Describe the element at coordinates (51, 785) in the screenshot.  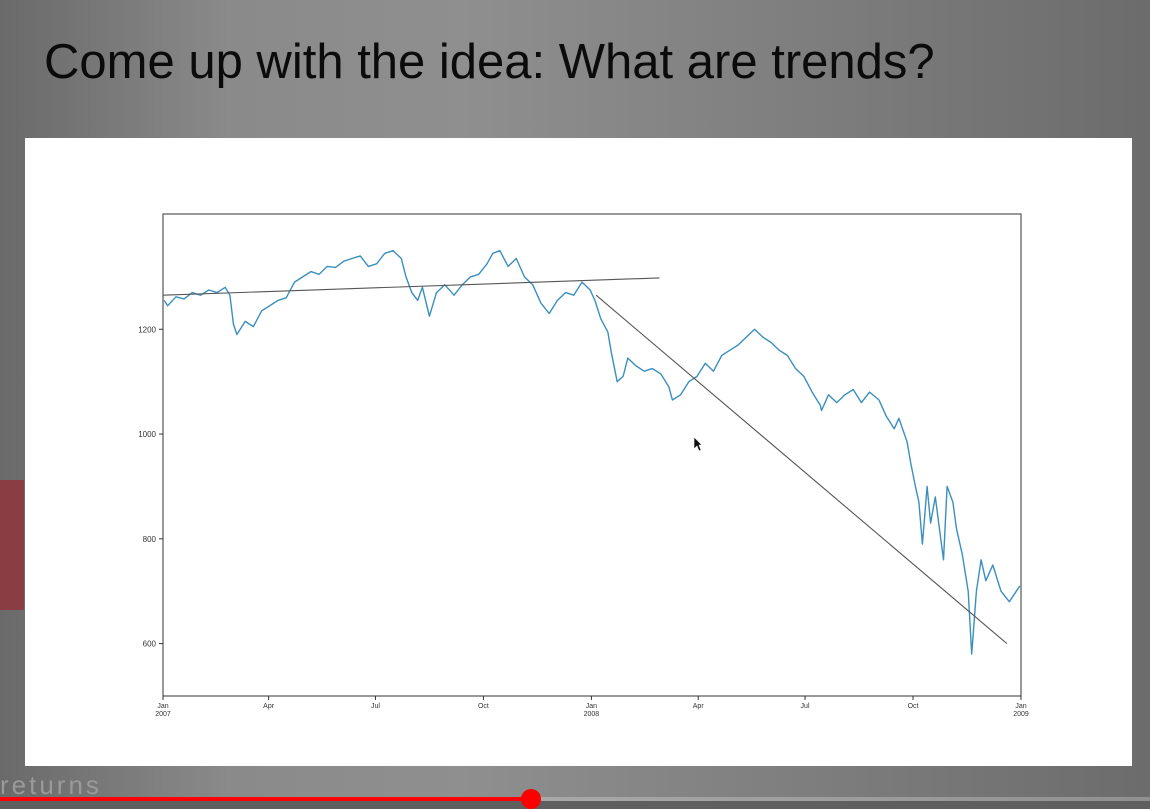
I see `background-partial-text: returns` at that location.